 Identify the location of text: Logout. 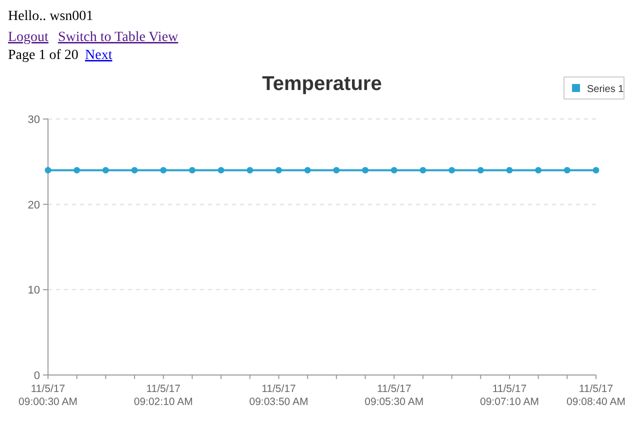
(28, 37).